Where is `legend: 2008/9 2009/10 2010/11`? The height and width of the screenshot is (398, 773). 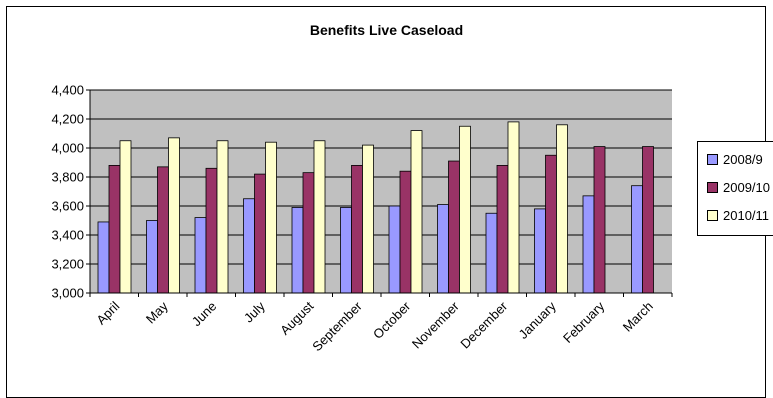
legend: 2008/9 2009/10 2010/11 is located at coordinates (735, 188).